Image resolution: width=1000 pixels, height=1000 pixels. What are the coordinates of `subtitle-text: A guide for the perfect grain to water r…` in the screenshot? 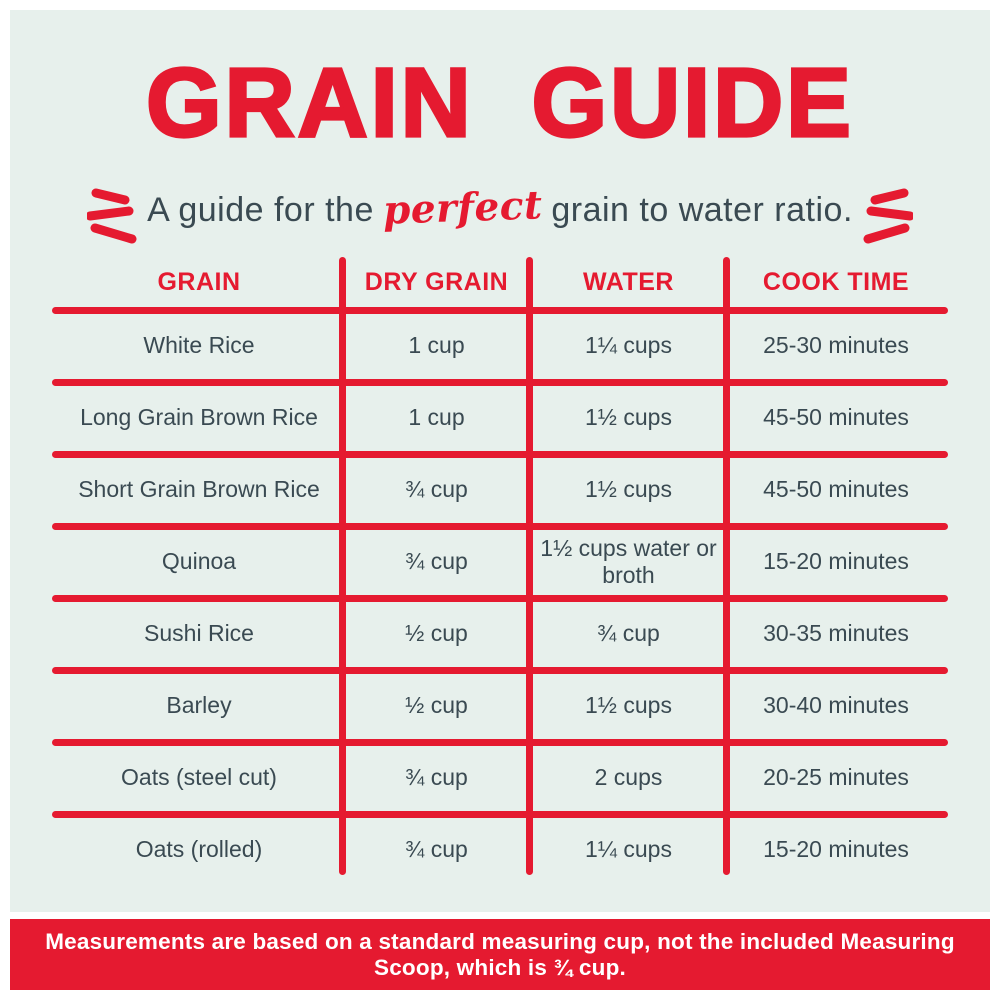 It's located at (500, 208).